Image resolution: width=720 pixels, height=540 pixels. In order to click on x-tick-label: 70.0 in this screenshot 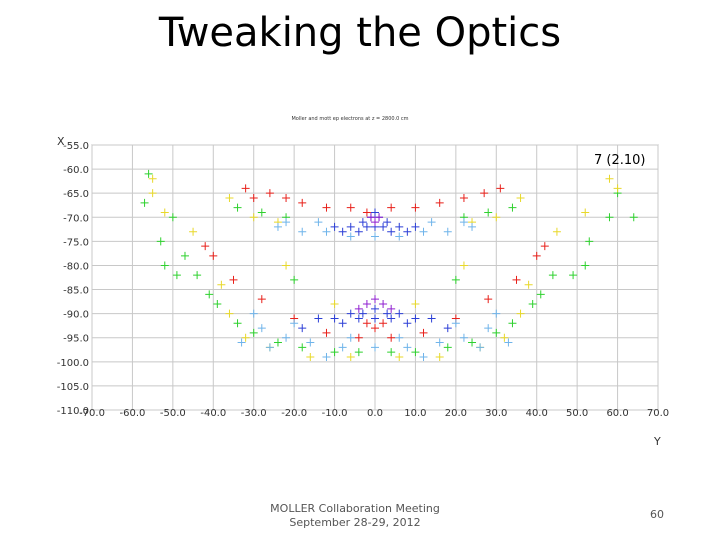, I will do `click(658, 413)`.